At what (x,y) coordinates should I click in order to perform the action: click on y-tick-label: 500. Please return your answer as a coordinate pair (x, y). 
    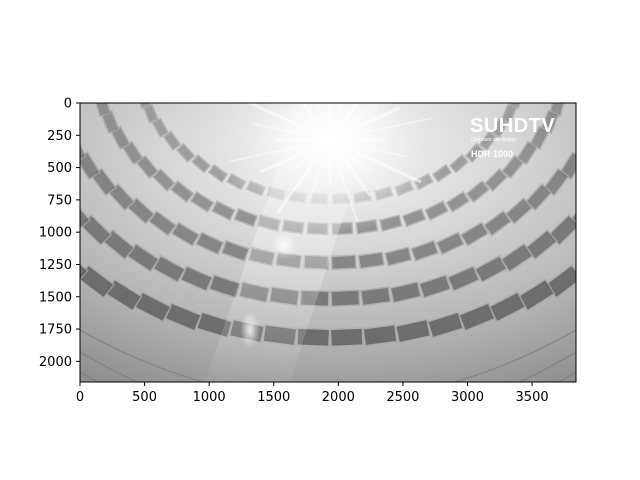
    Looking at the image, I should click on (59, 168).